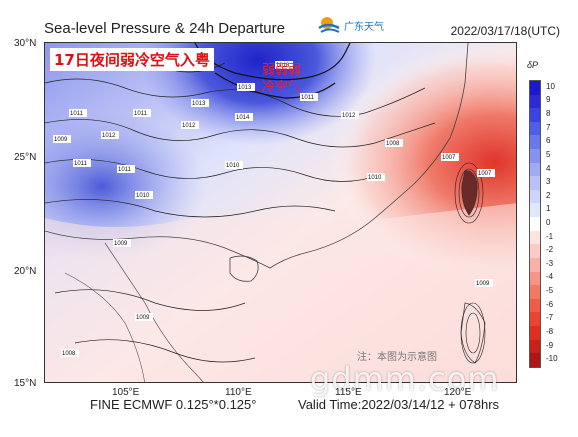  I want to click on lat-label: 30°N, so click(25, 43).